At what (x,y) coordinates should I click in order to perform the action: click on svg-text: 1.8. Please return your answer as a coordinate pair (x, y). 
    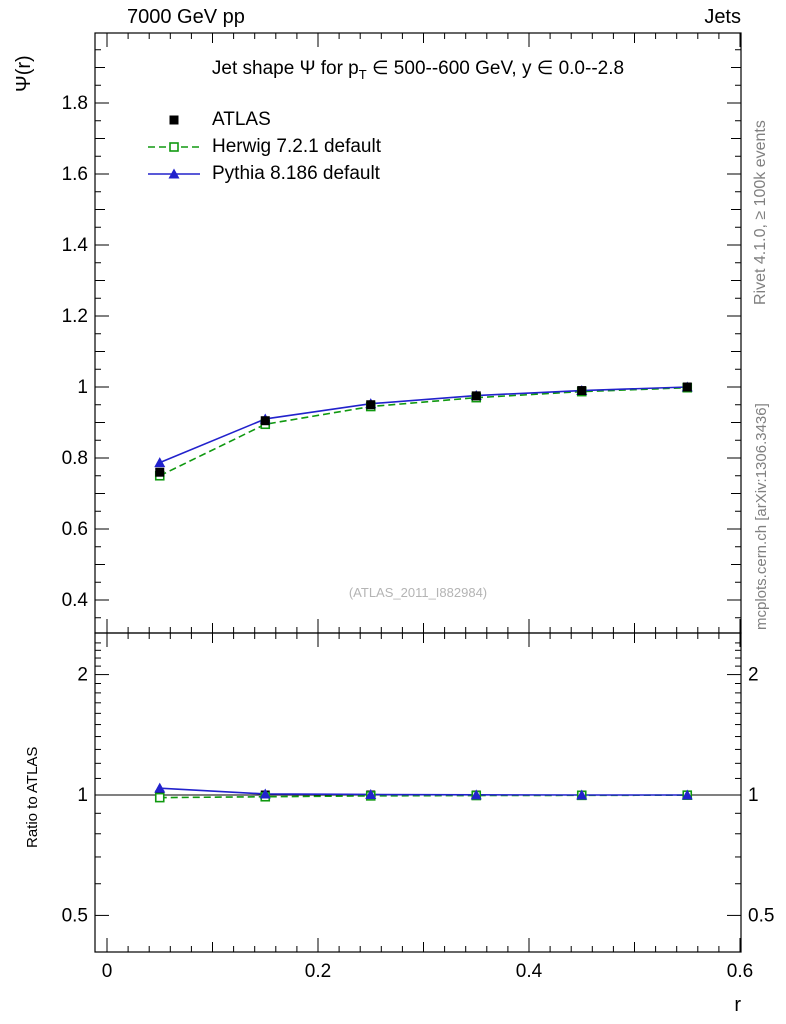
    Looking at the image, I should click on (75, 103).